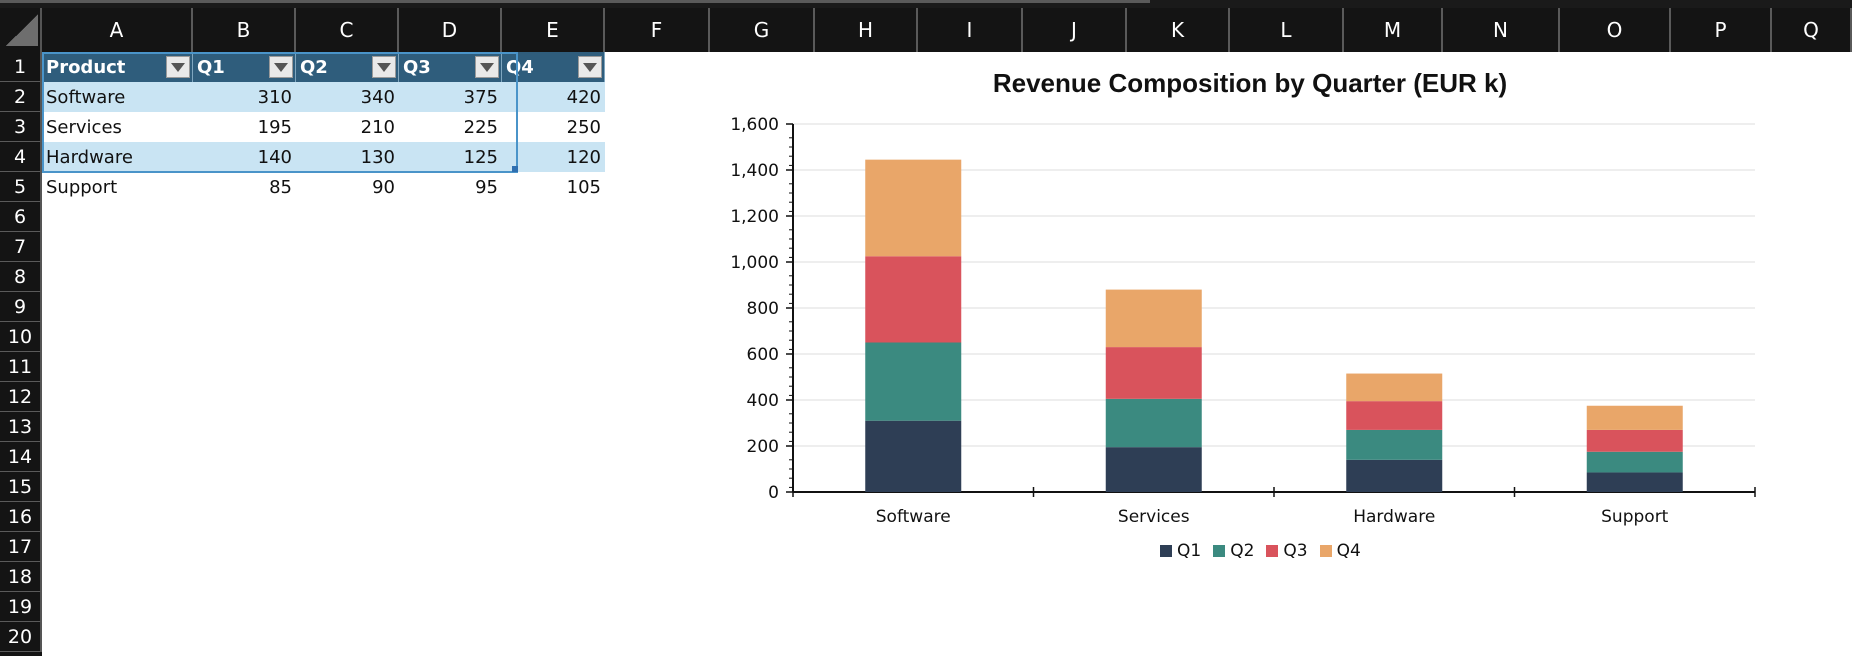 This screenshot has width=1852, height=656. Describe the element at coordinates (347, 157) in the screenshot. I see `value-cell: 130` at that location.